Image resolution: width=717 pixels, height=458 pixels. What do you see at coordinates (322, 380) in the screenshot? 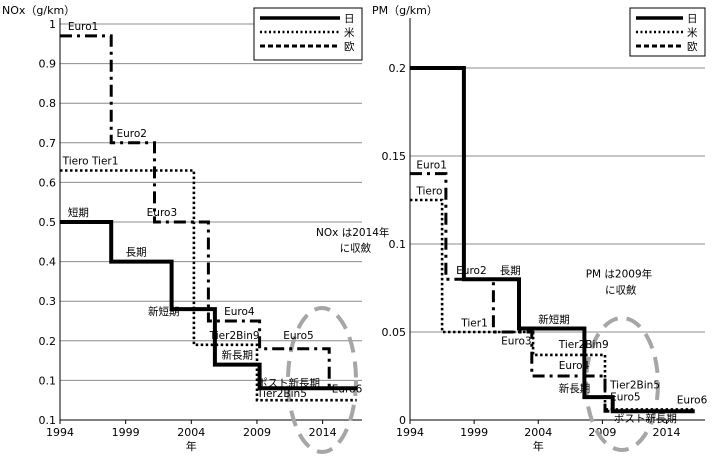
I see `convergence-ellipse` at bounding box center [322, 380].